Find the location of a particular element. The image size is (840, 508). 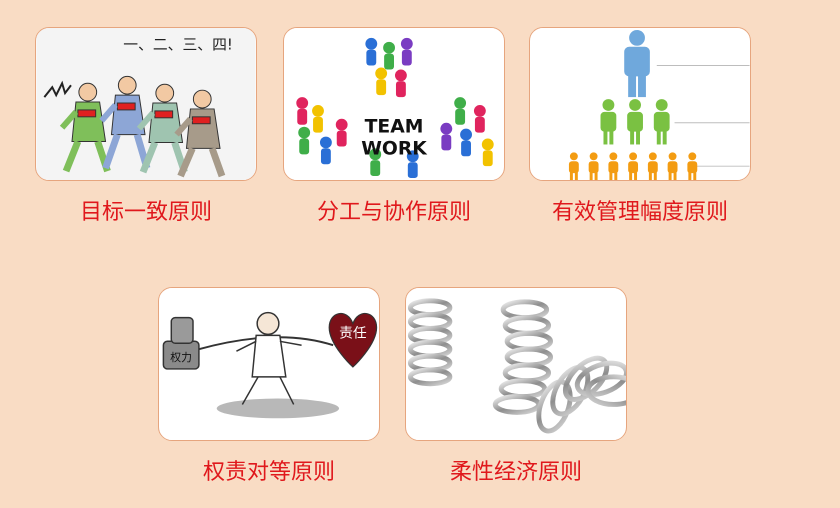

principle-title-flexible-economy: 柔性经济原则 is located at coordinates (515, 472).